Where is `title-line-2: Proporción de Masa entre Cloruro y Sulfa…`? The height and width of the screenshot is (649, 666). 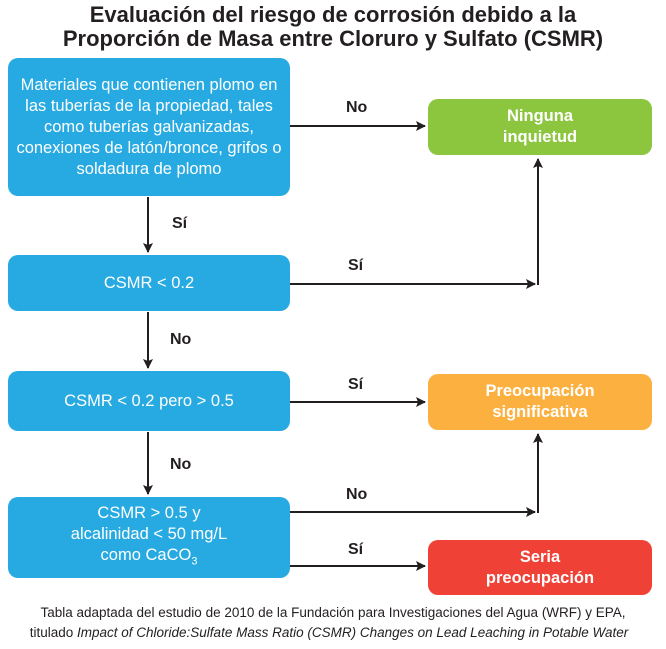
title-line-2: Proporción de Masa entre Cloruro y Sulfa… is located at coordinates (333, 38).